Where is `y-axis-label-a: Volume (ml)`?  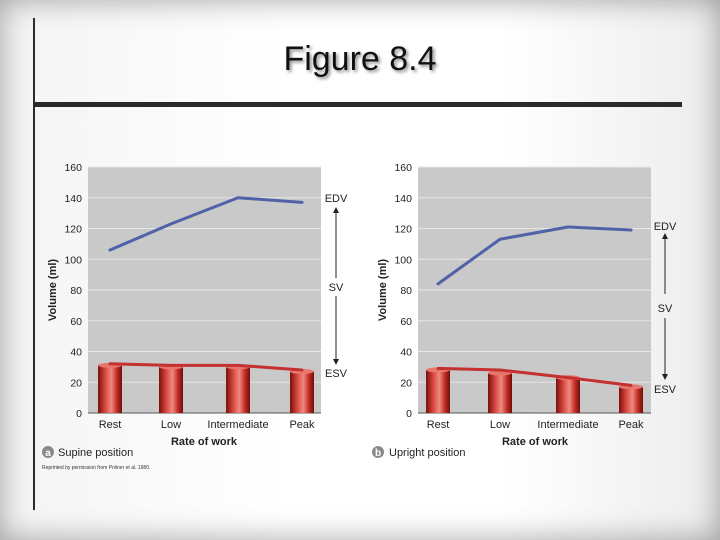
y-axis-label-a: Volume (ml) is located at coordinates (53, 290).